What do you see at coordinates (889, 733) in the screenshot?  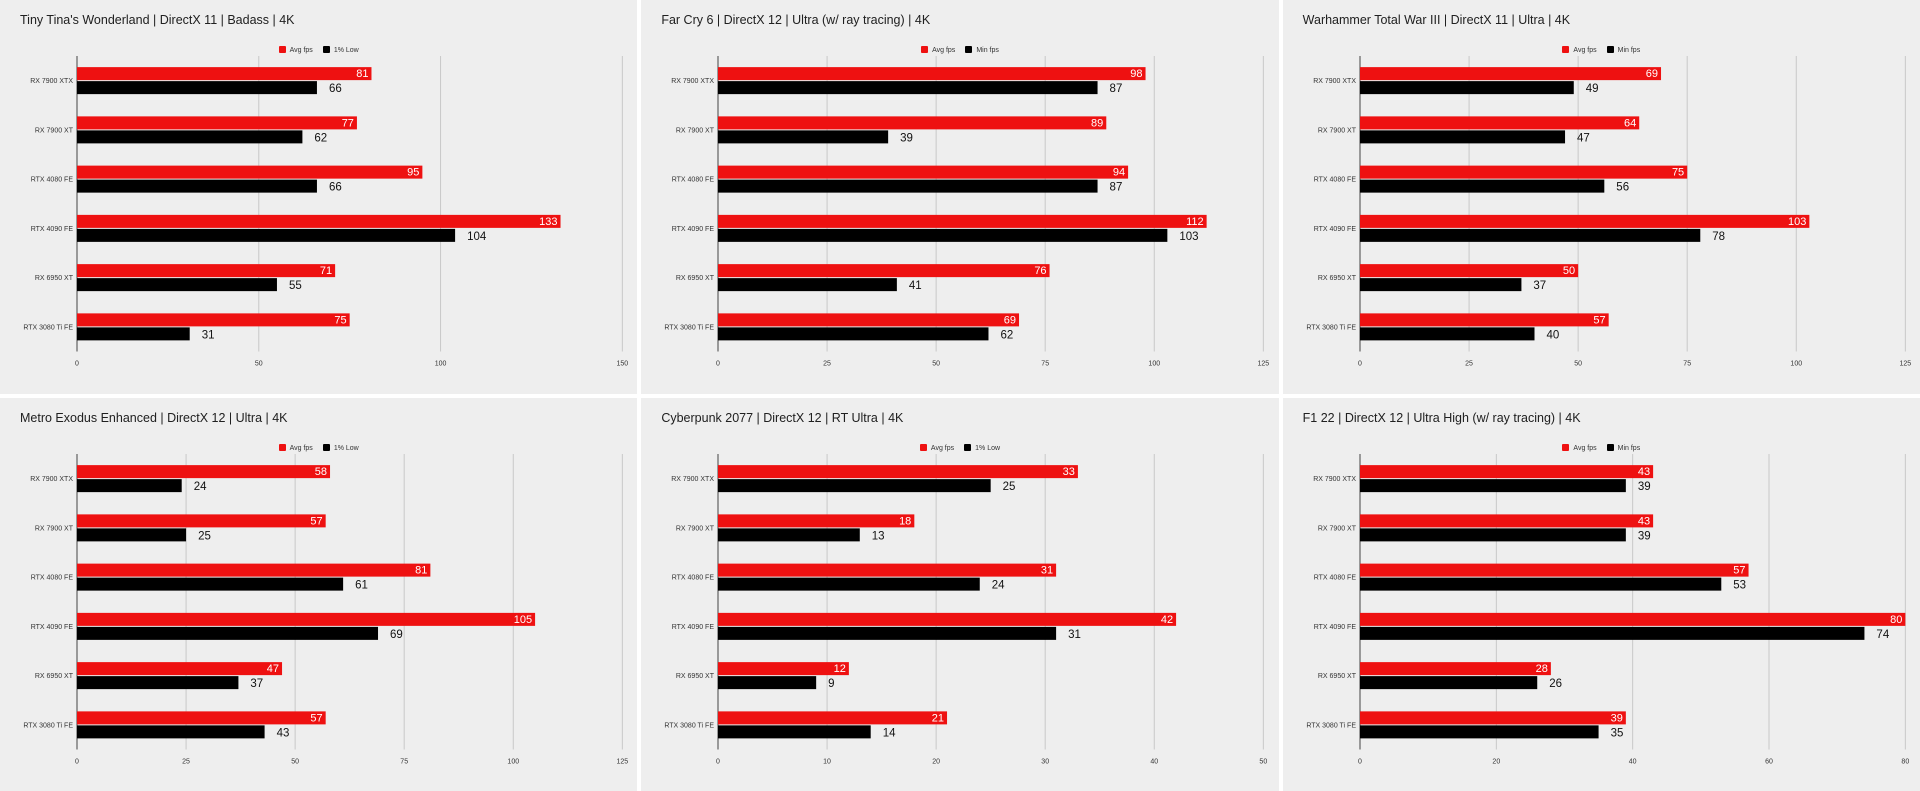 I see `data-label: 14` at bounding box center [889, 733].